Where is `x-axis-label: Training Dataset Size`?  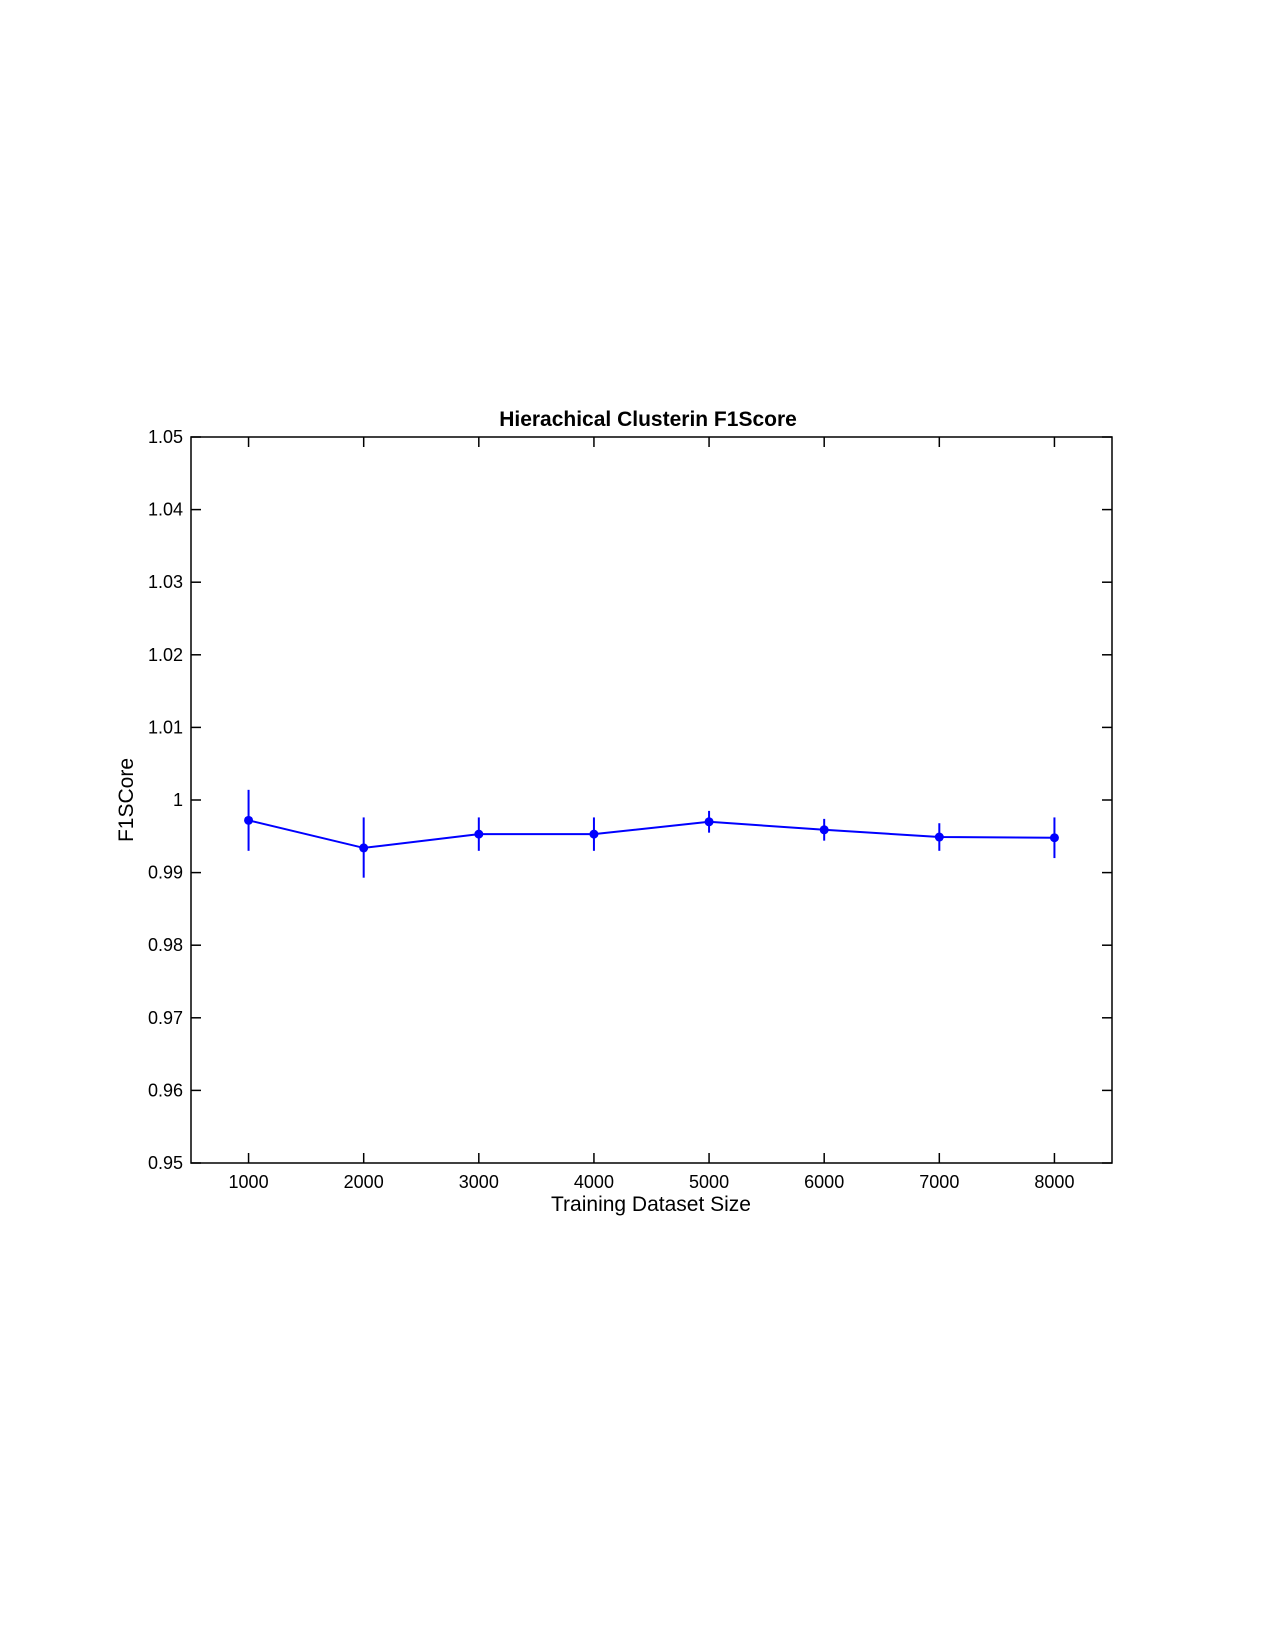 x-axis-label: Training Dataset Size is located at coordinates (651, 1204).